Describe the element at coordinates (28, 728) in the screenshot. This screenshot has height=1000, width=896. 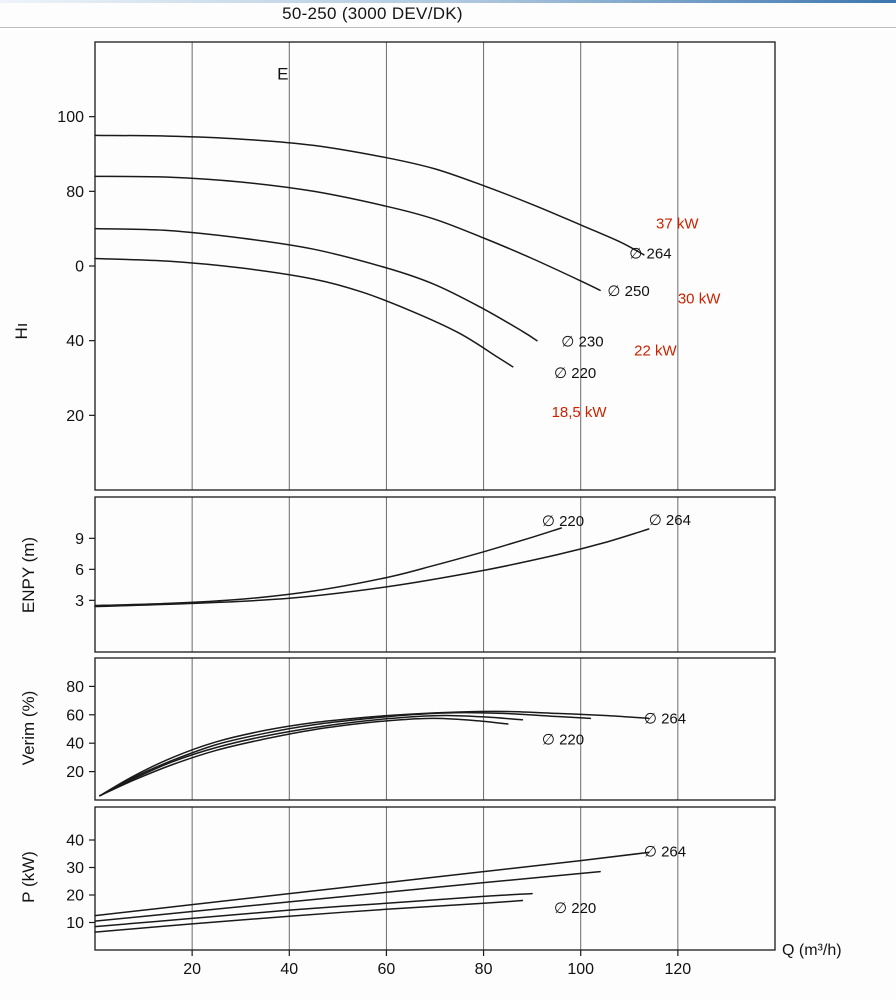
I see `y-axis-label-efficiency: Verim (%)` at that location.